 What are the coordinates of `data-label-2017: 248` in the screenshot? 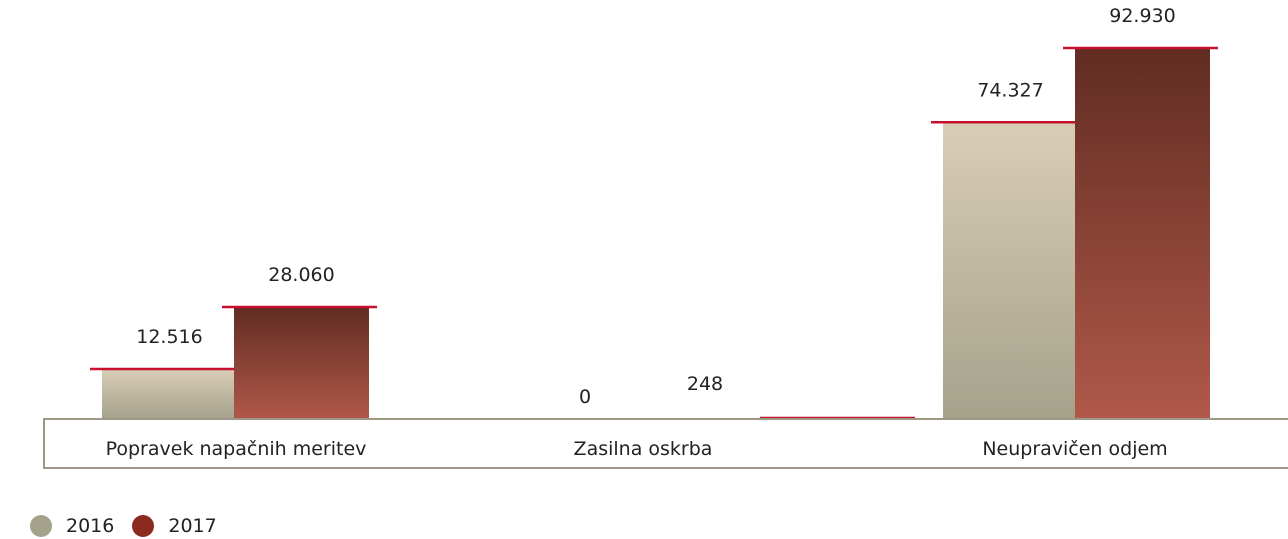 It's located at (705, 384).